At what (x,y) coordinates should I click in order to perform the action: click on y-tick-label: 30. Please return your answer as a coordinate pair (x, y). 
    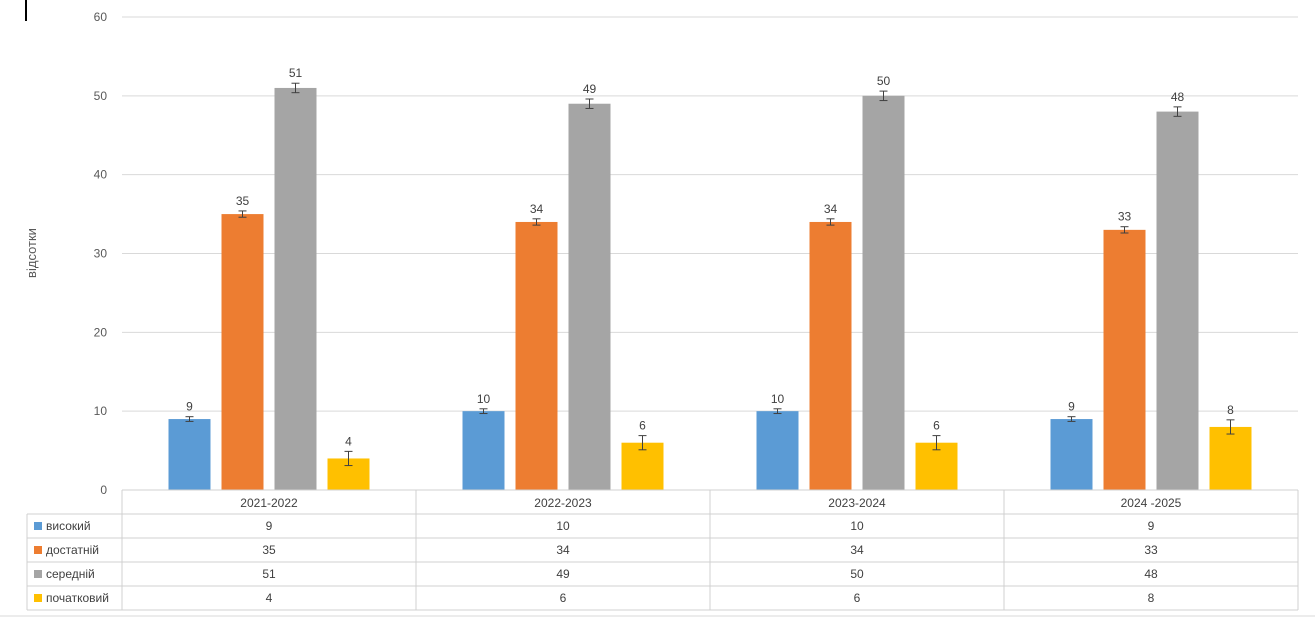
    Looking at the image, I should click on (101, 254).